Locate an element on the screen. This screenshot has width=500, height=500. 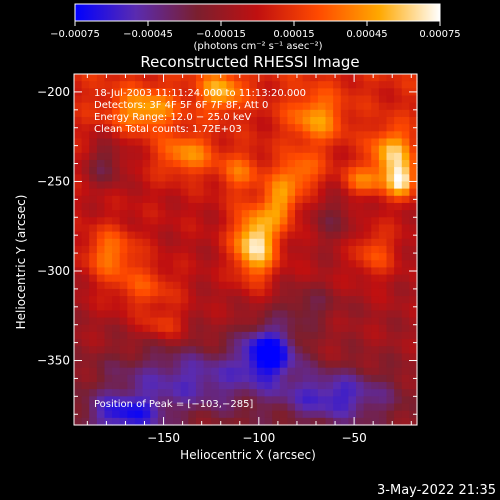
colorbar-tick-label: −0.00045 is located at coordinates (148, 34).